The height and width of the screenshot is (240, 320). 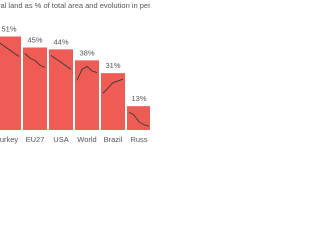 What do you see at coordinates (86, 139) in the screenshot?
I see `x-tick-label: World` at bounding box center [86, 139].